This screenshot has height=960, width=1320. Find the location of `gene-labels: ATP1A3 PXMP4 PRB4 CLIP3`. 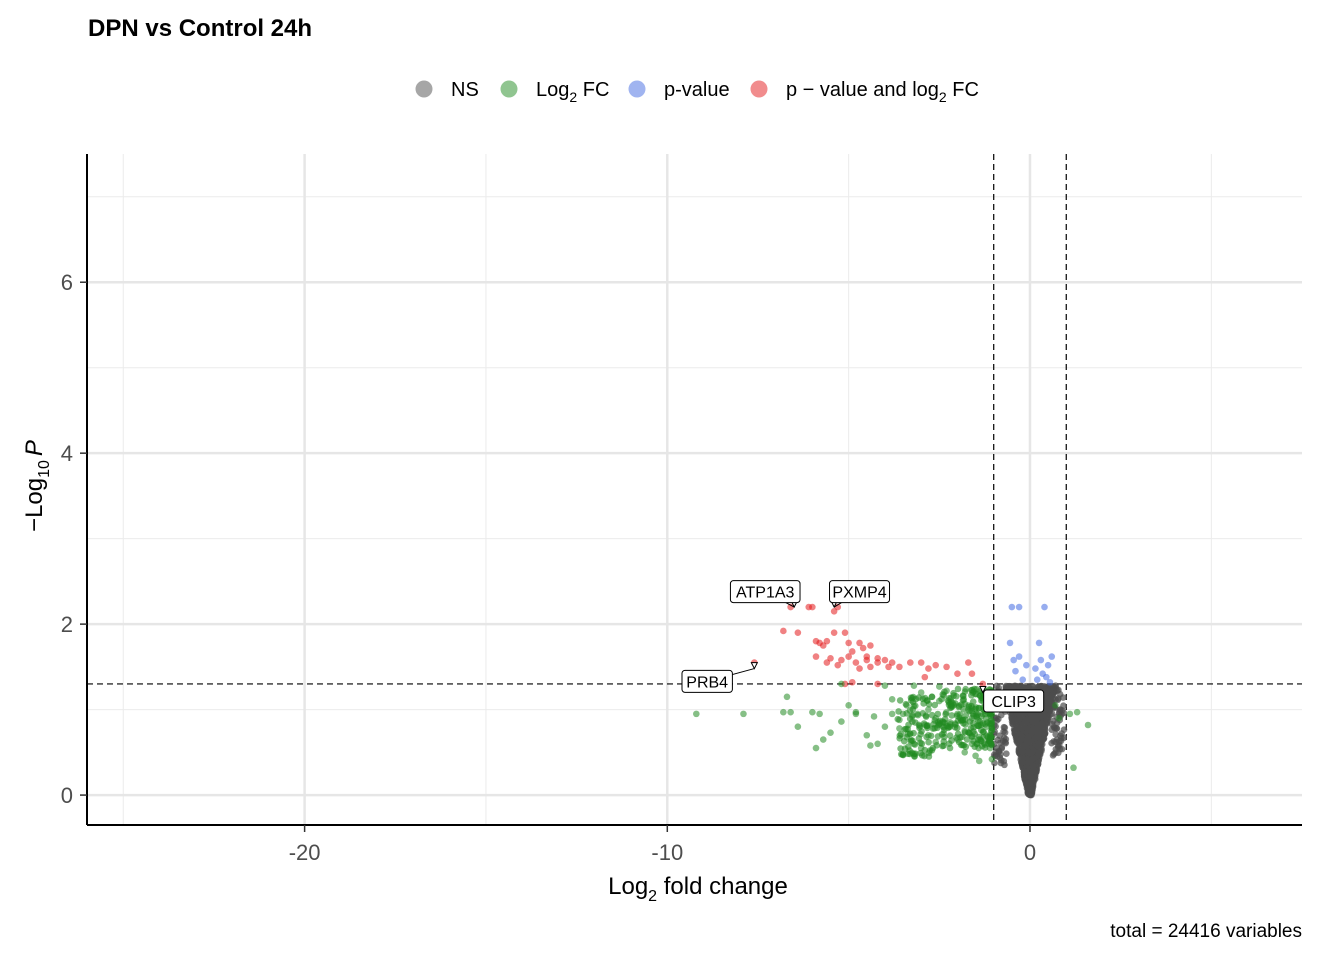

gene-labels: ATP1A3 PXMP4 PRB4 CLIP3 is located at coordinates (863, 646).